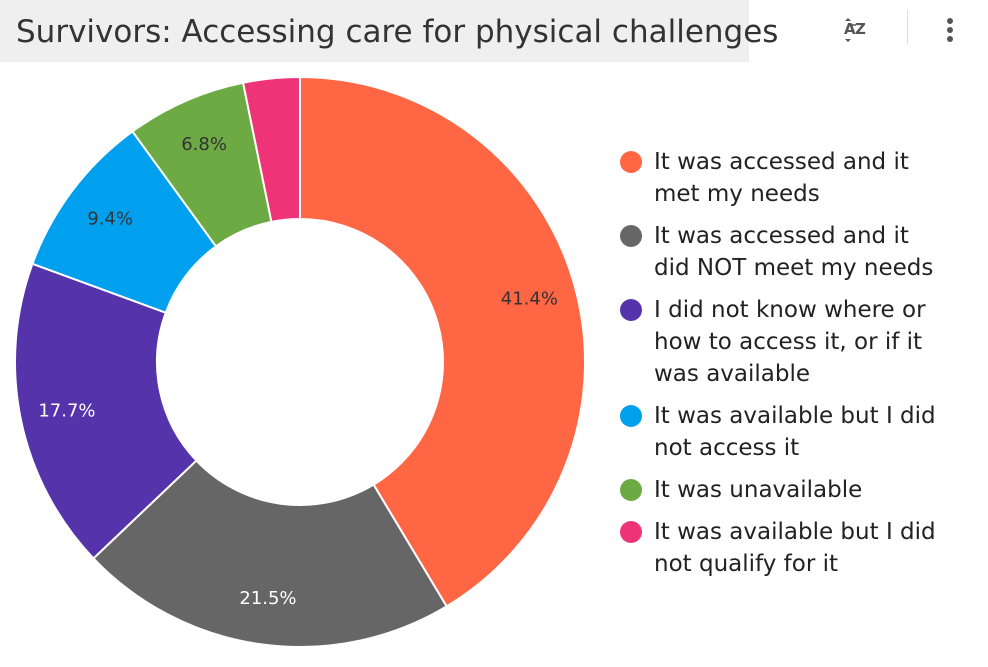  I want to click on legend-label-0: It was accessed and it met my needs, so click(781, 178).